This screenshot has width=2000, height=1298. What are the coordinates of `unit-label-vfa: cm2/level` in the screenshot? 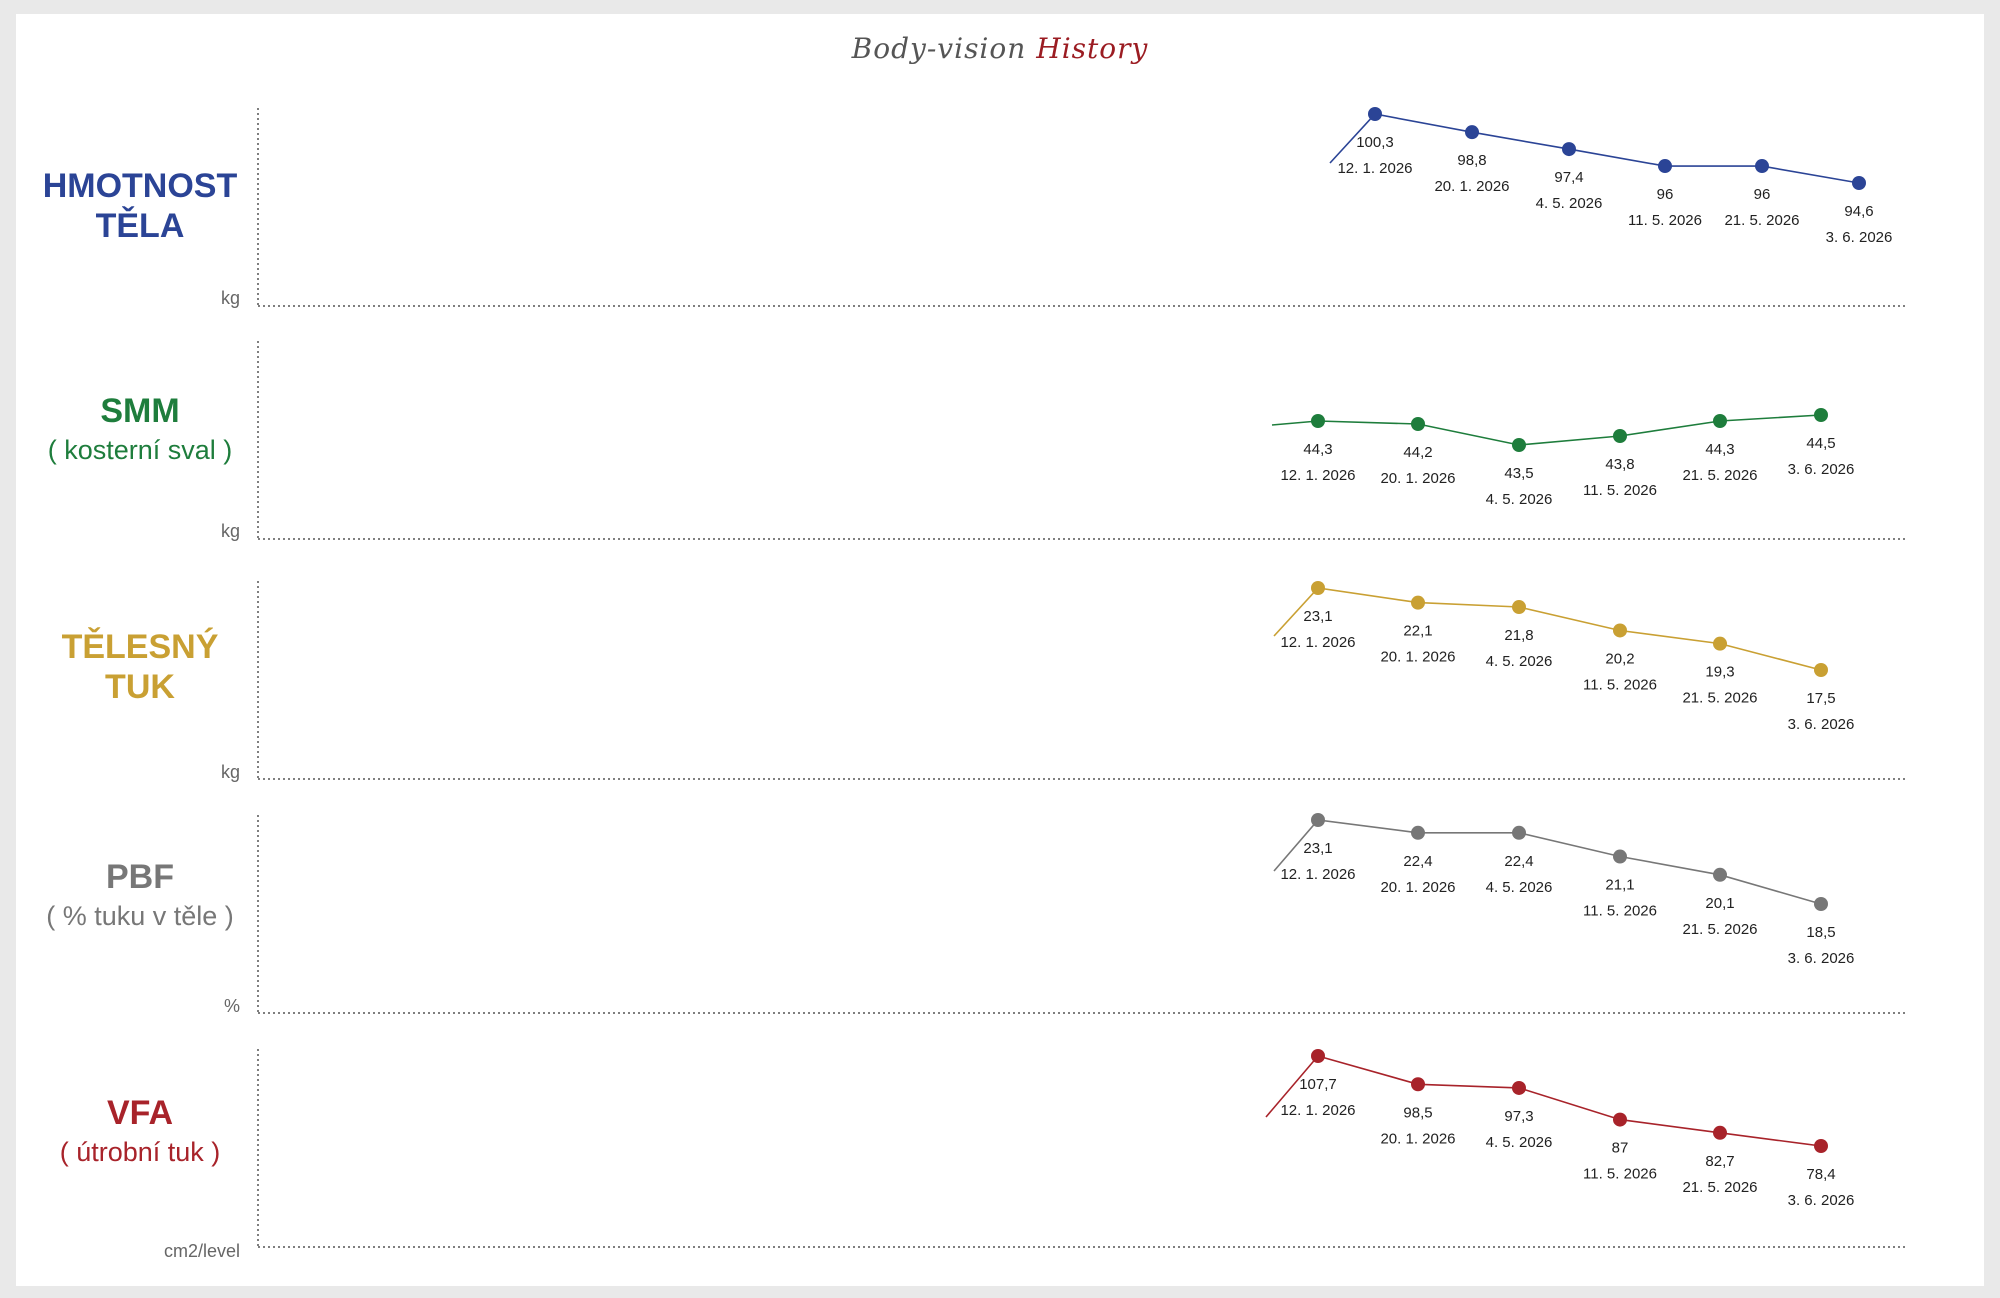 It's located at (201, 1251).